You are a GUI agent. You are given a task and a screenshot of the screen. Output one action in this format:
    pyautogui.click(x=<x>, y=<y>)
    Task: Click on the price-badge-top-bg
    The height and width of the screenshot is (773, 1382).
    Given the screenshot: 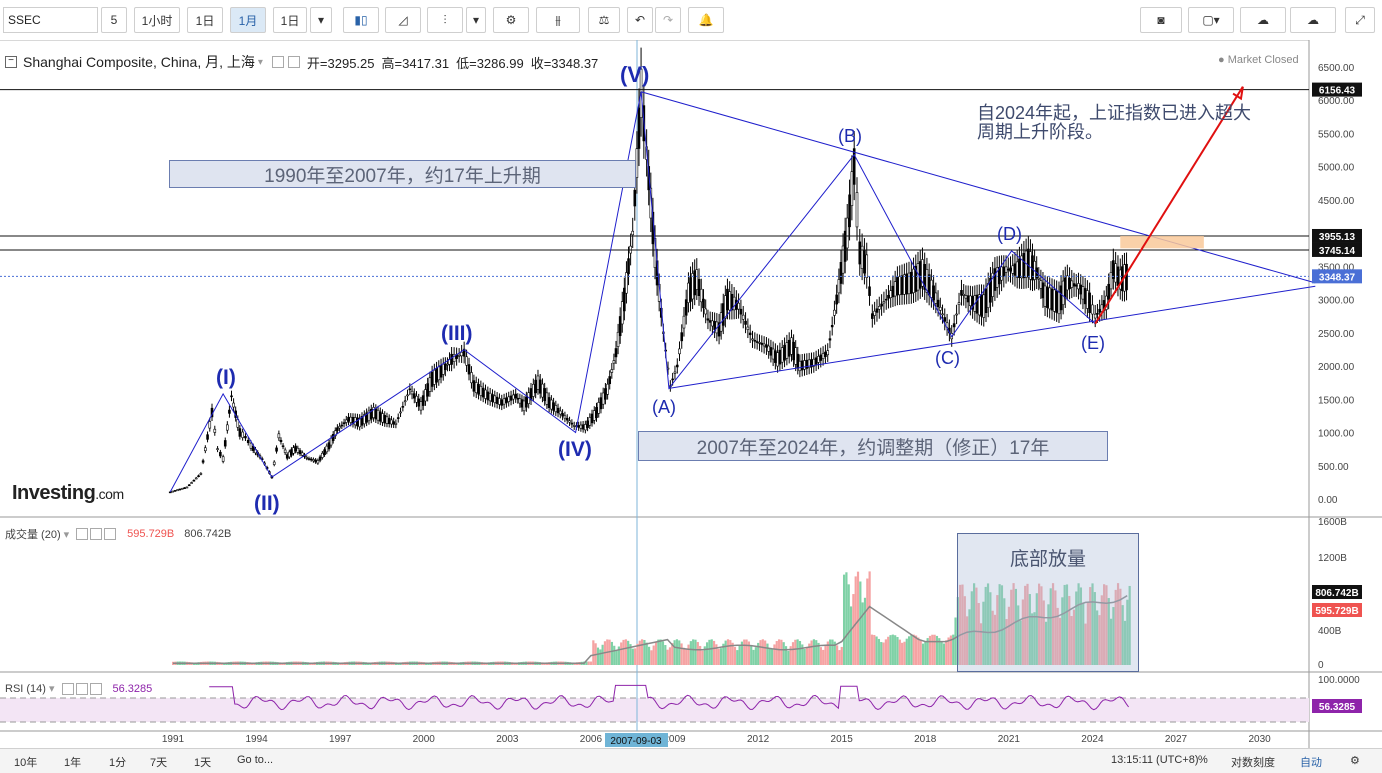 What is the action you would take?
    pyautogui.click(x=1337, y=89)
    